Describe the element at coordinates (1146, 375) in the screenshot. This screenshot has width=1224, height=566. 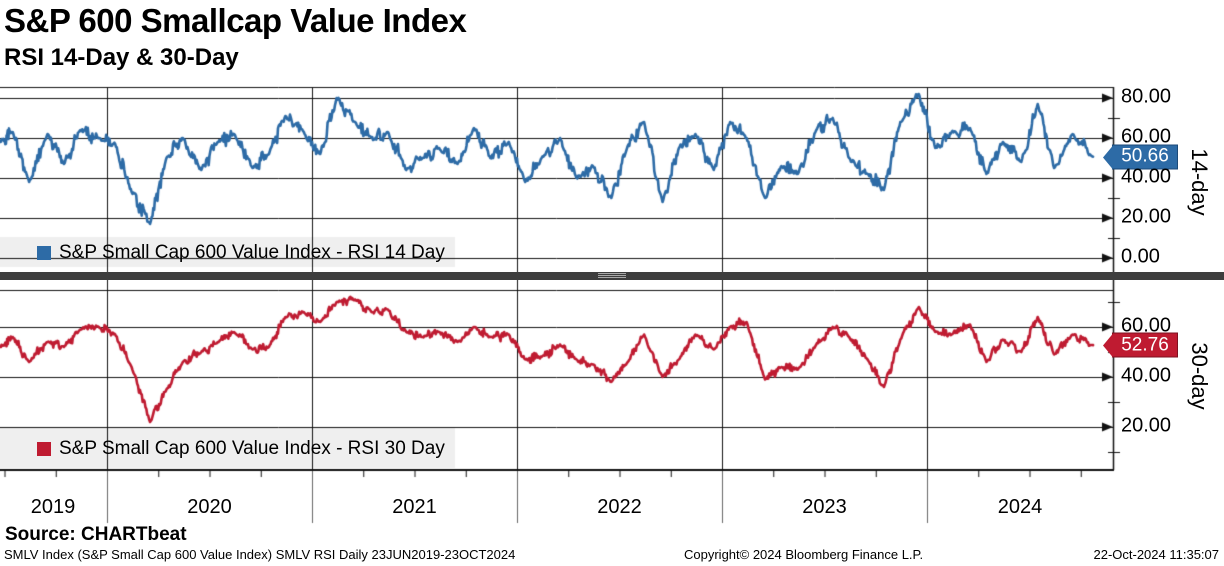
I see `y-tick-label-rsi30: 40.00` at that location.